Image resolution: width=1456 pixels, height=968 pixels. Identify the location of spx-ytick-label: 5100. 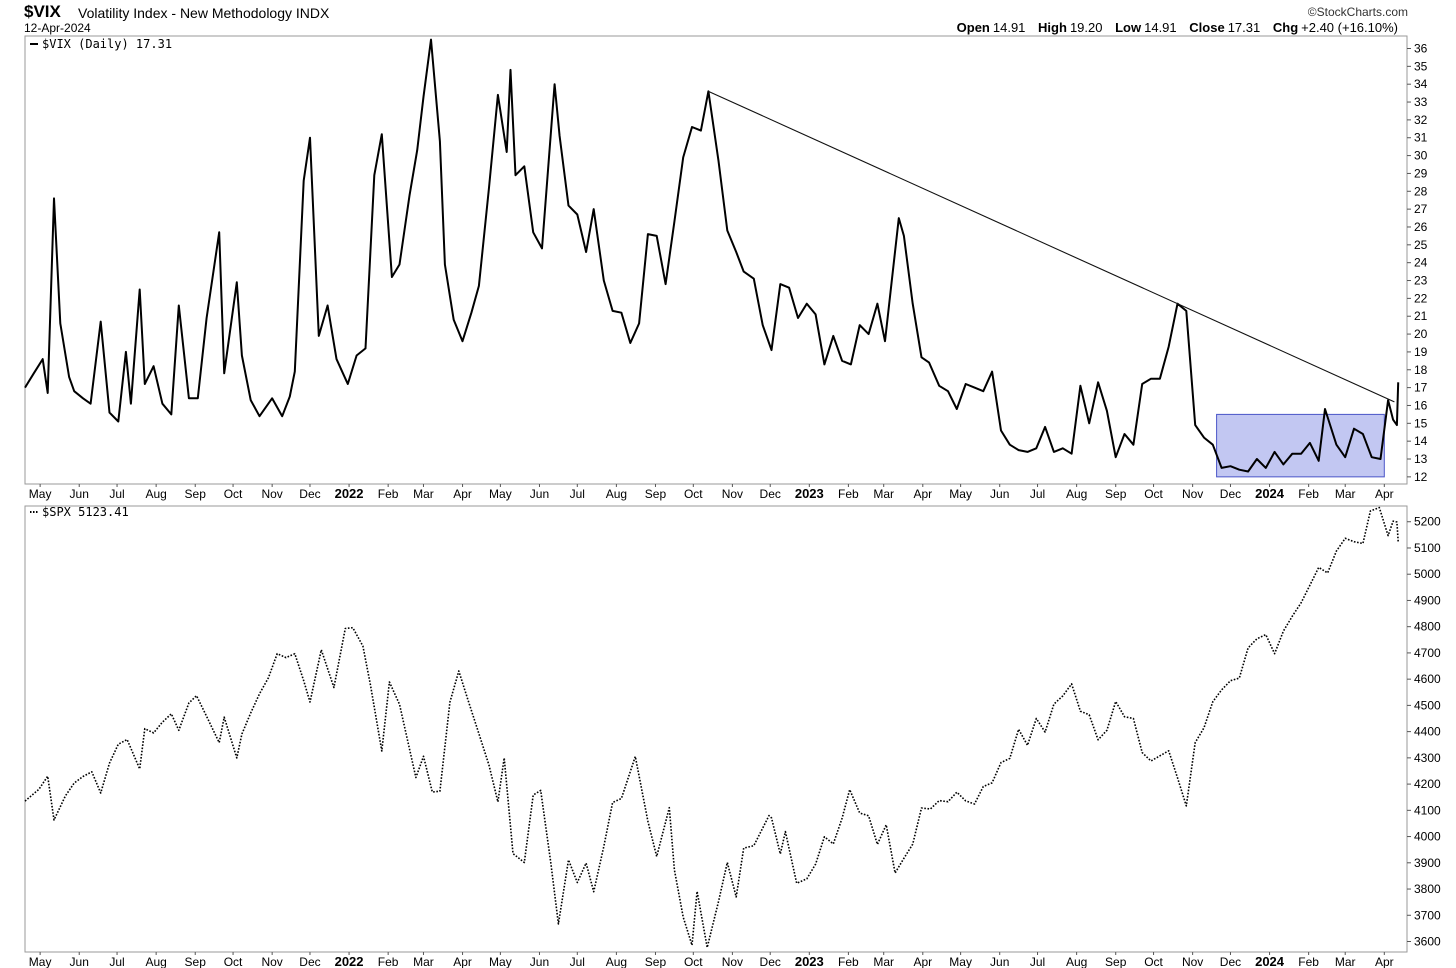
(1427, 548).